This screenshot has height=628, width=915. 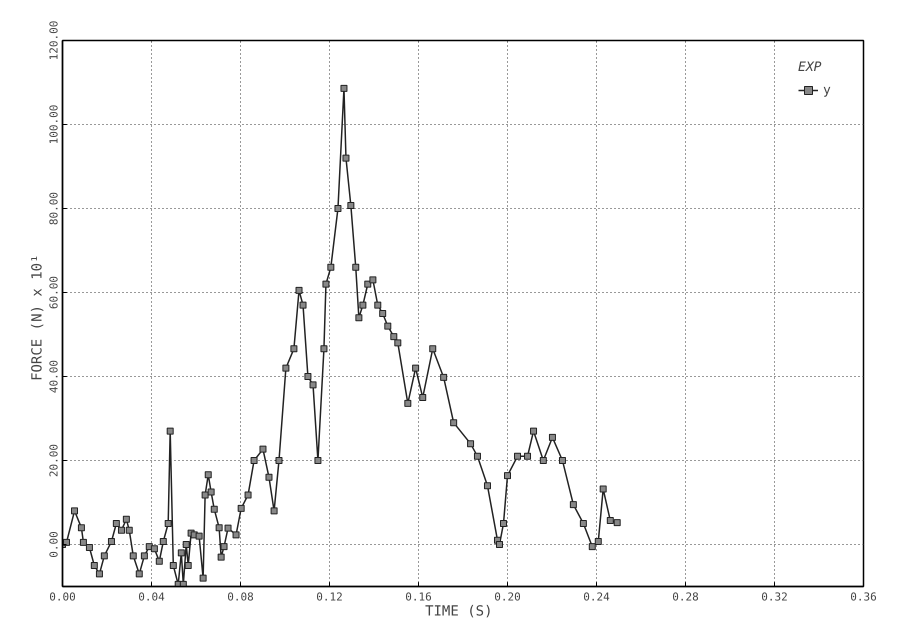 What do you see at coordinates (596, 597) in the screenshot?
I see `x-tick-label: 0.24` at bounding box center [596, 597].